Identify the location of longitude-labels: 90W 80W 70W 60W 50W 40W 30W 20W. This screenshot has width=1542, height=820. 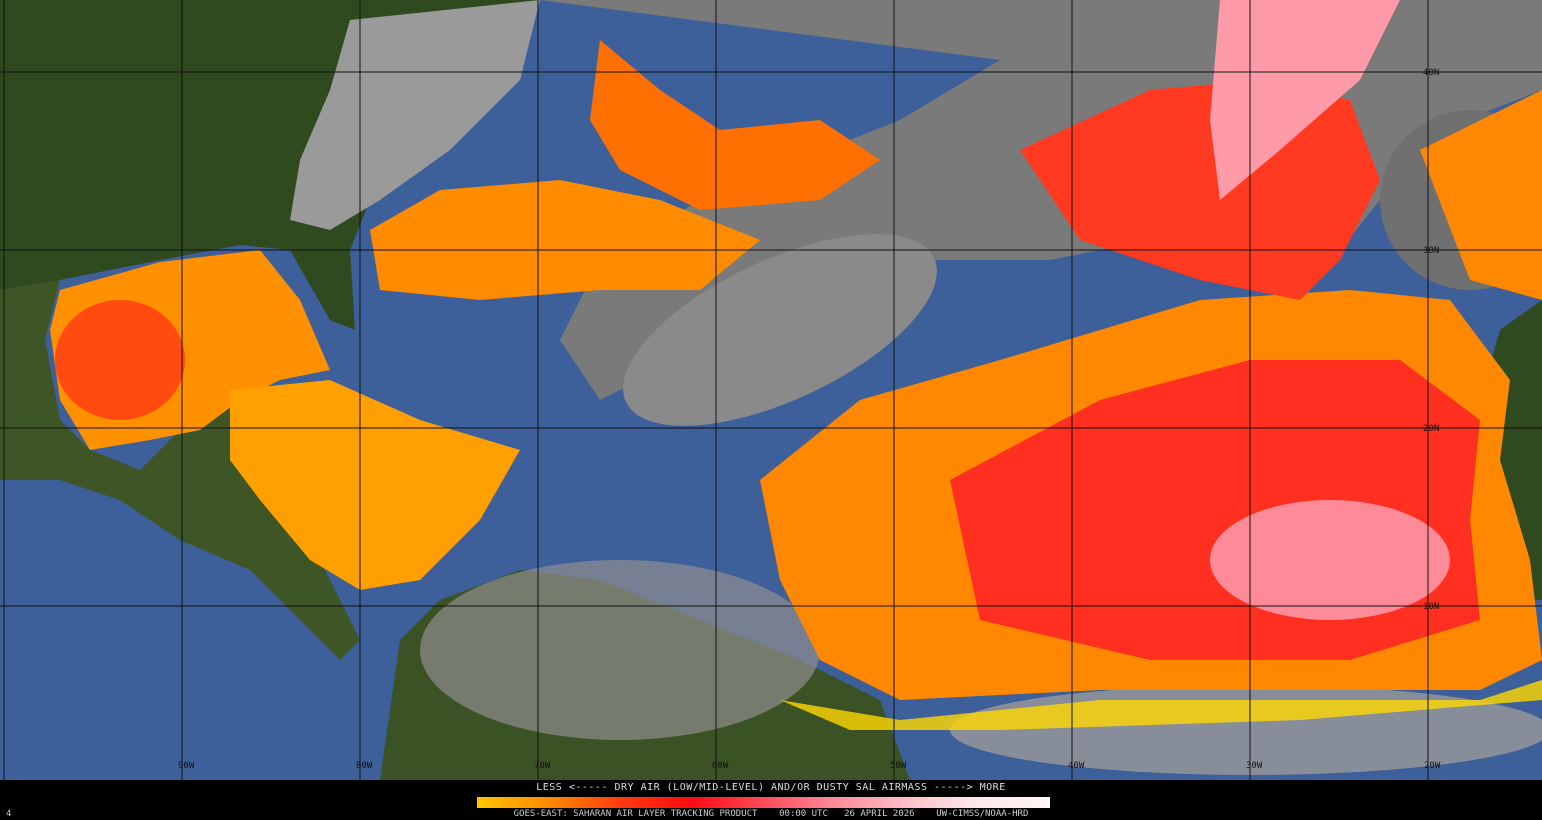
(809, 766).